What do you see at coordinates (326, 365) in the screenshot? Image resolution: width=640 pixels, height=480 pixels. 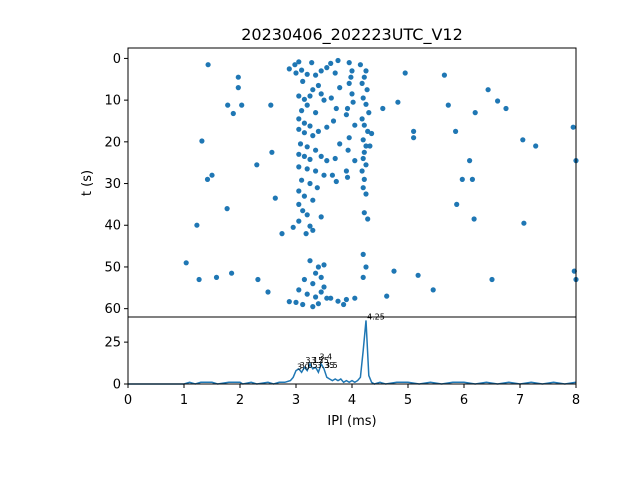 I see `histogram-peak-label: 3.35` at bounding box center [326, 365].